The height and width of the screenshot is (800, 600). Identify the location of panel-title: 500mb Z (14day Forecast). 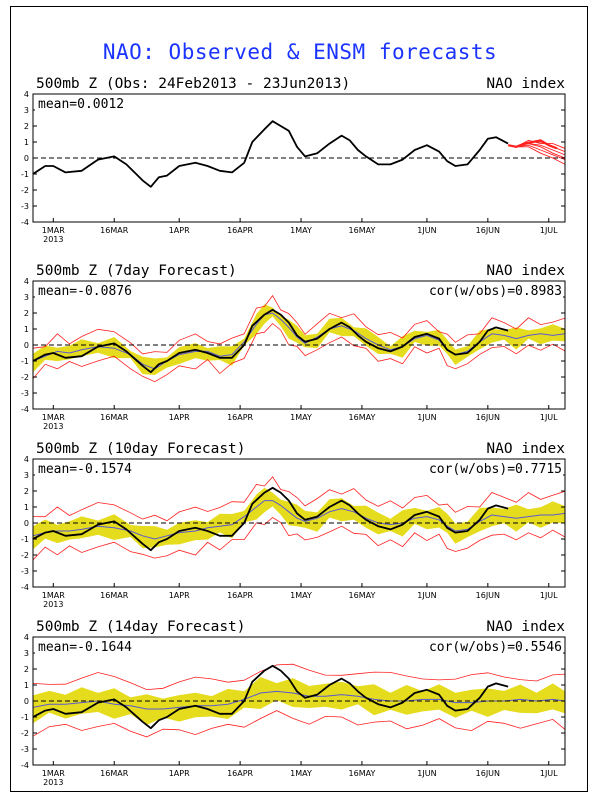
(141, 627).